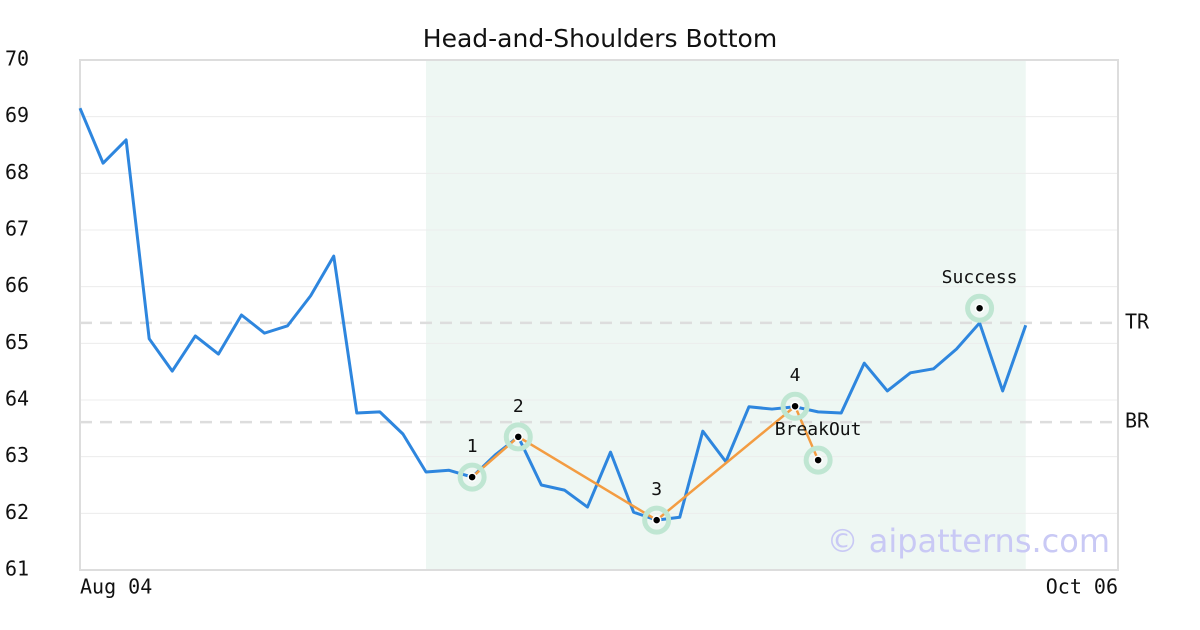 The image size is (1200, 630). Describe the element at coordinates (17, 115) in the screenshot. I see `y-tick-label: 69` at that location.